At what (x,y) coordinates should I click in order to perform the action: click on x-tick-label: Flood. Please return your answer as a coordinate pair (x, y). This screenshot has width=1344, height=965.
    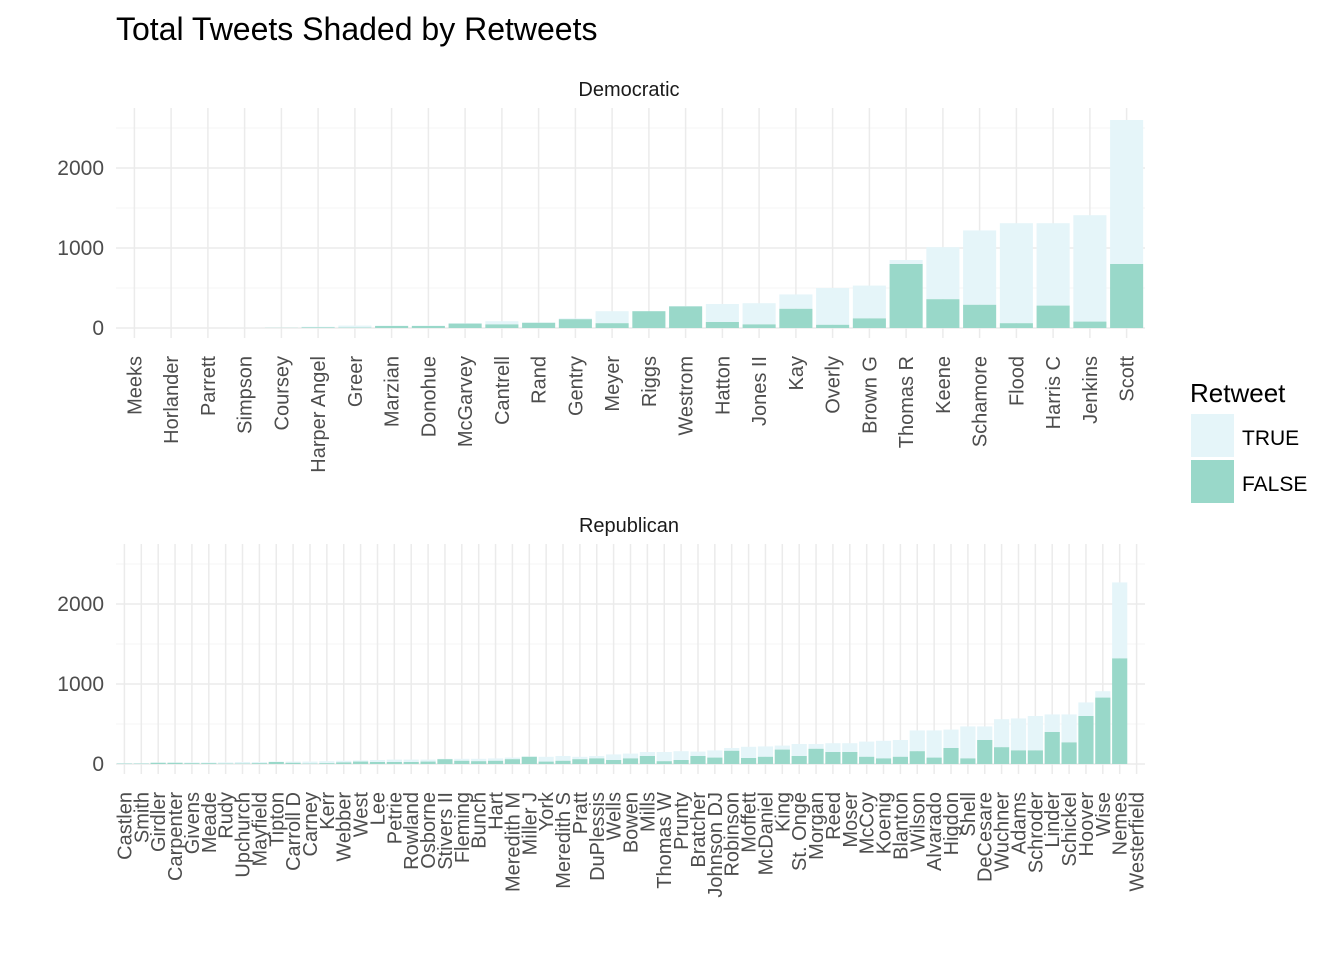
    Looking at the image, I should click on (1017, 381).